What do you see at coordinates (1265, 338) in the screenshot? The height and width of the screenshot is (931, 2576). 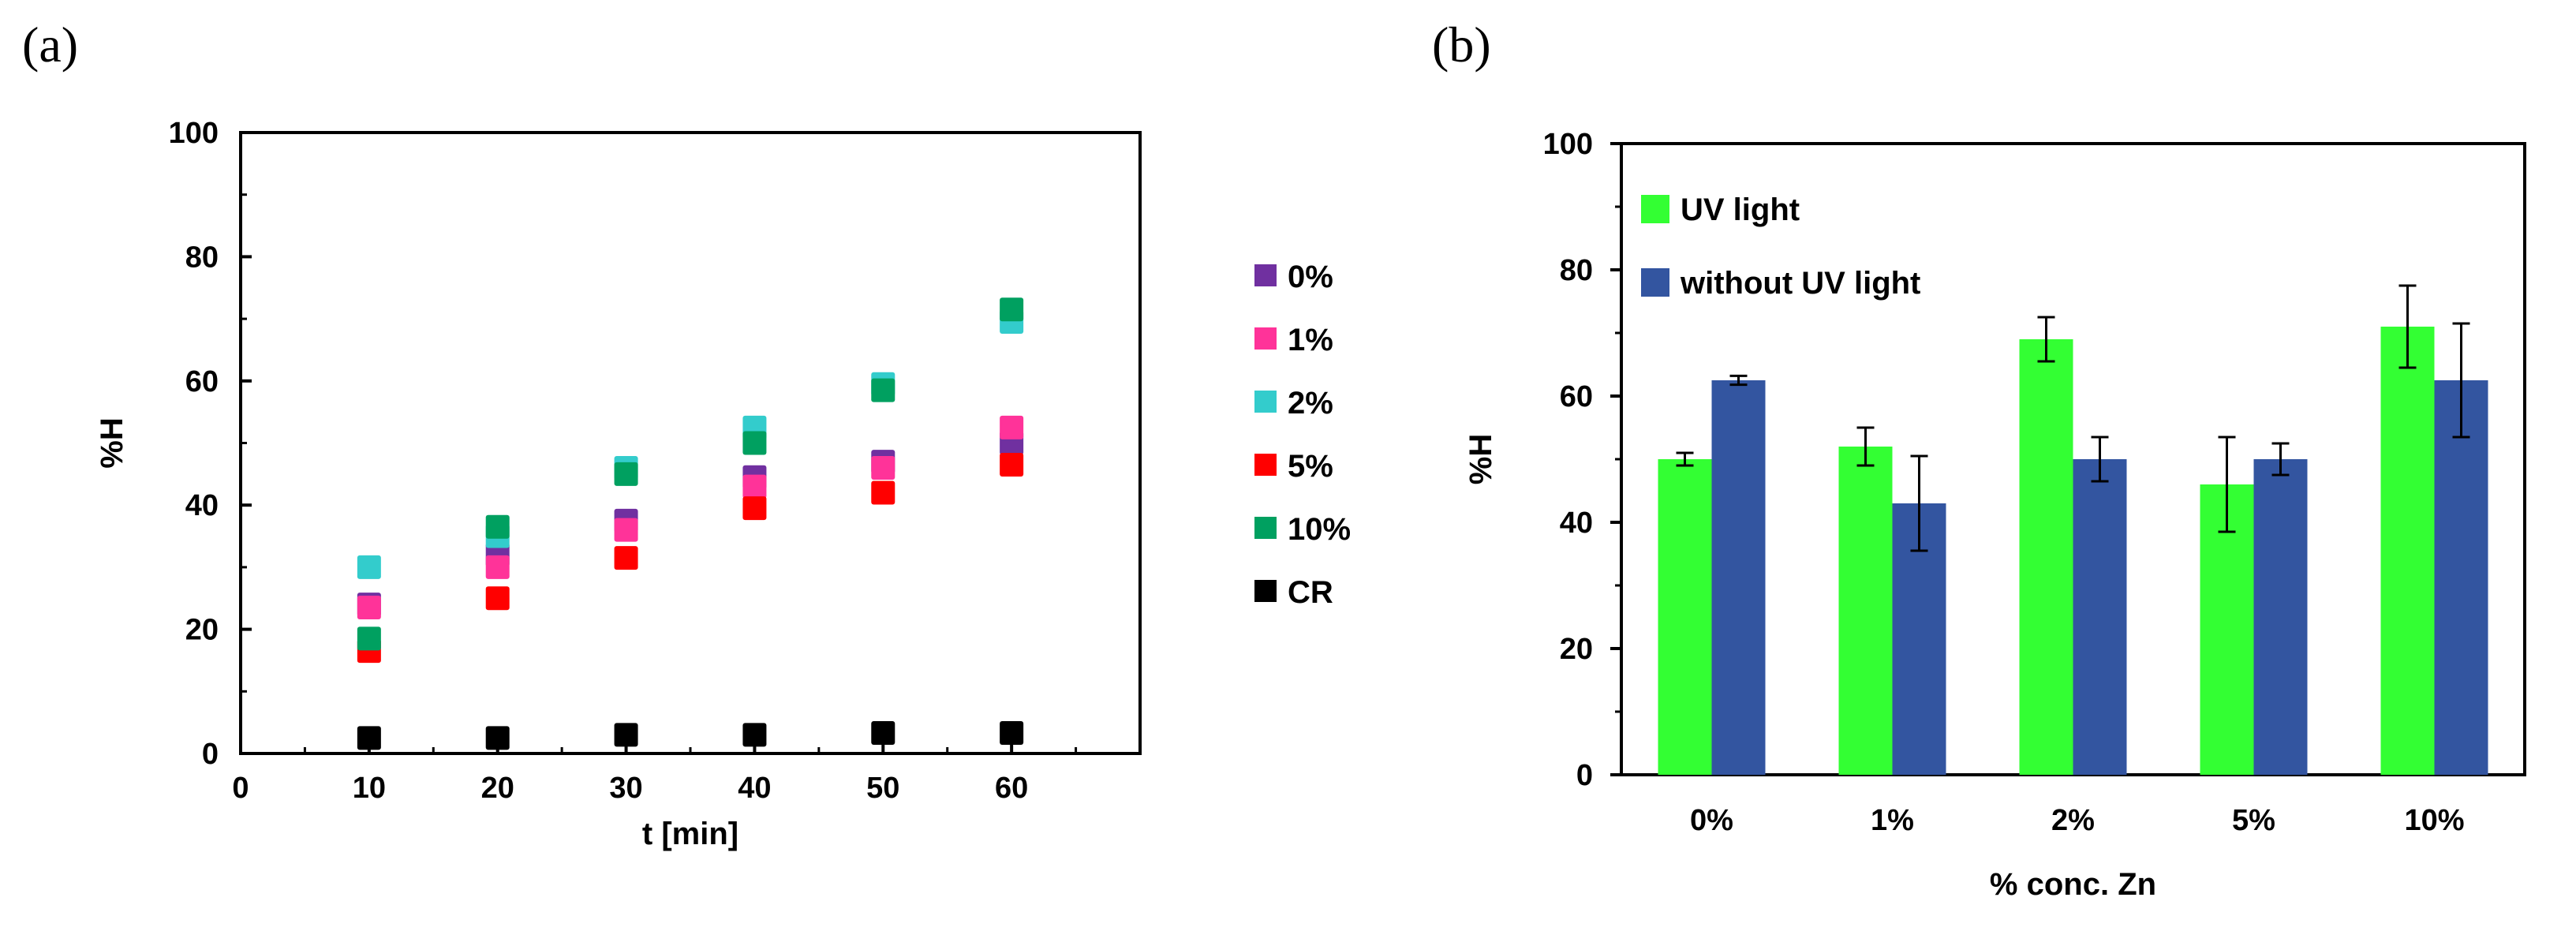 I see `legend-marker-1pct` at bounding box center [1265, 338].